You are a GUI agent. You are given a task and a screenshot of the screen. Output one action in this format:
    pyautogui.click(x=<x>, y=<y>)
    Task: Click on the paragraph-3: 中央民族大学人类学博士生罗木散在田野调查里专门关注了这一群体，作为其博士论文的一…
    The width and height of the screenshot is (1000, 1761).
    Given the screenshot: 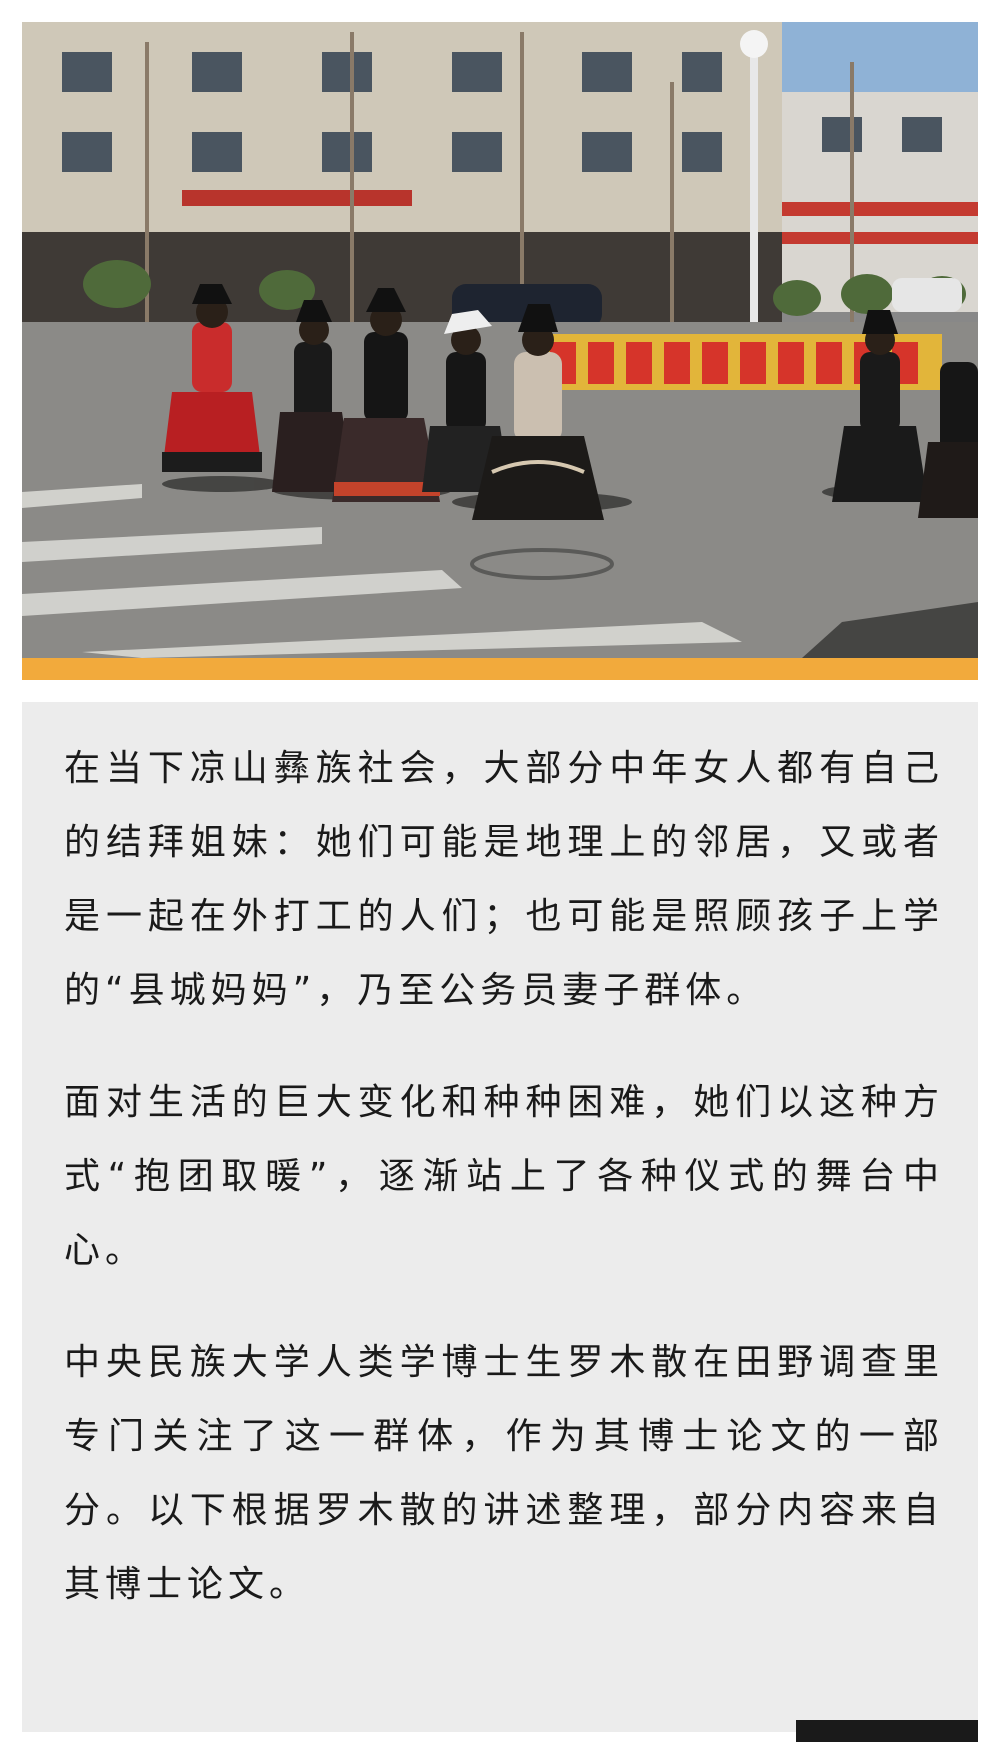 What is the action you would take?
    pyautogui.click(x=504, y=1473)
    